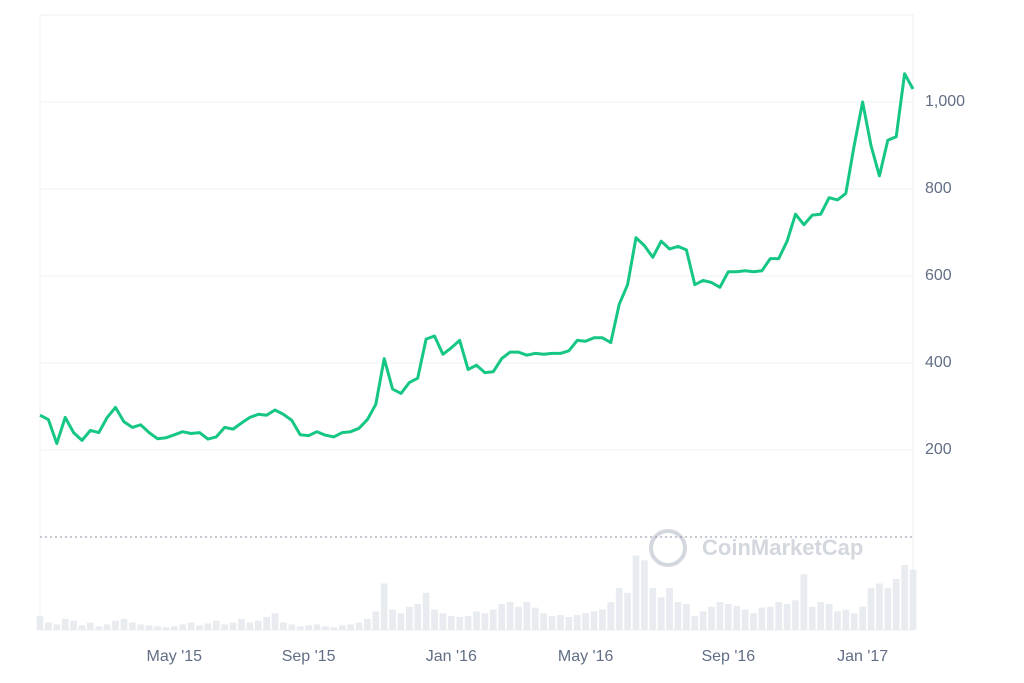 This screenshot has width=1024, height=683. Describe the element at coordinates (938, 275) in the screenshot. I see `y-tick-label: 600` at that location.